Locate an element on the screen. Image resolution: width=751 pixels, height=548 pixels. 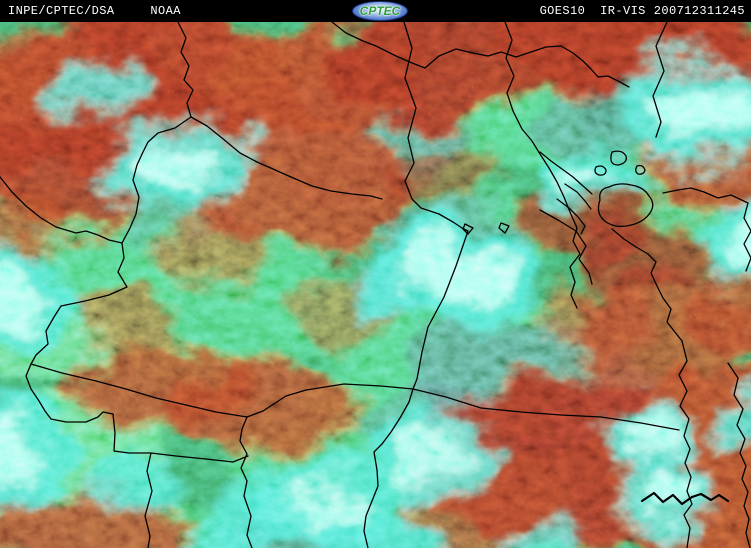
cptec-logo: CPTEC is located at coordinates (380, 11).